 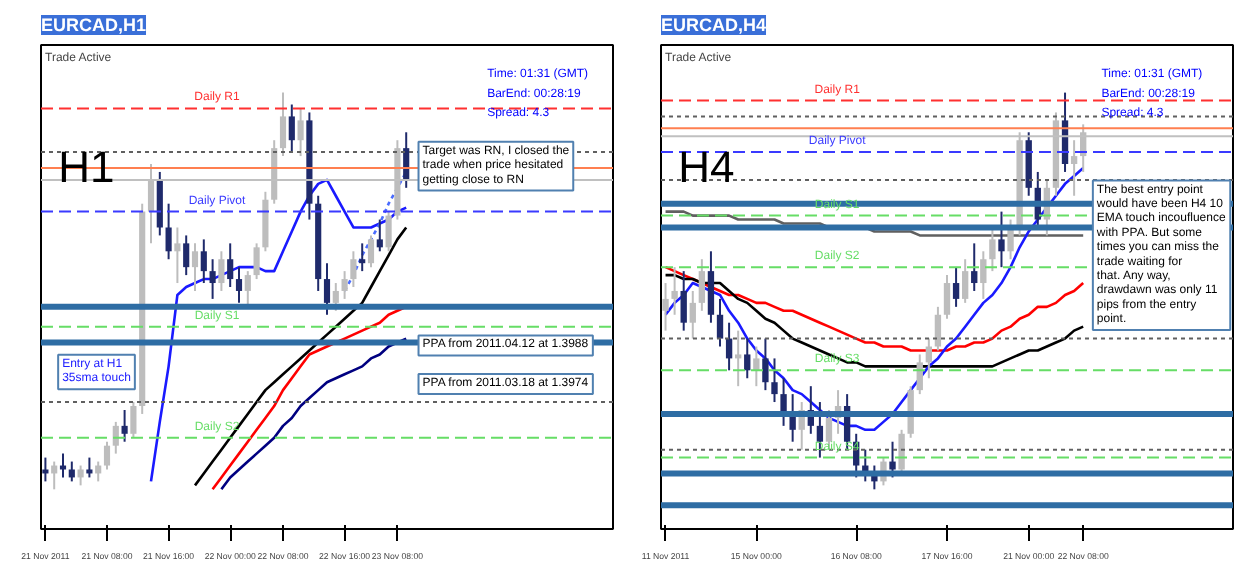 What do you see at coordinates (706, 166) in the screenshot?
I see `annotation: H4` at bounding box center [706, 166].